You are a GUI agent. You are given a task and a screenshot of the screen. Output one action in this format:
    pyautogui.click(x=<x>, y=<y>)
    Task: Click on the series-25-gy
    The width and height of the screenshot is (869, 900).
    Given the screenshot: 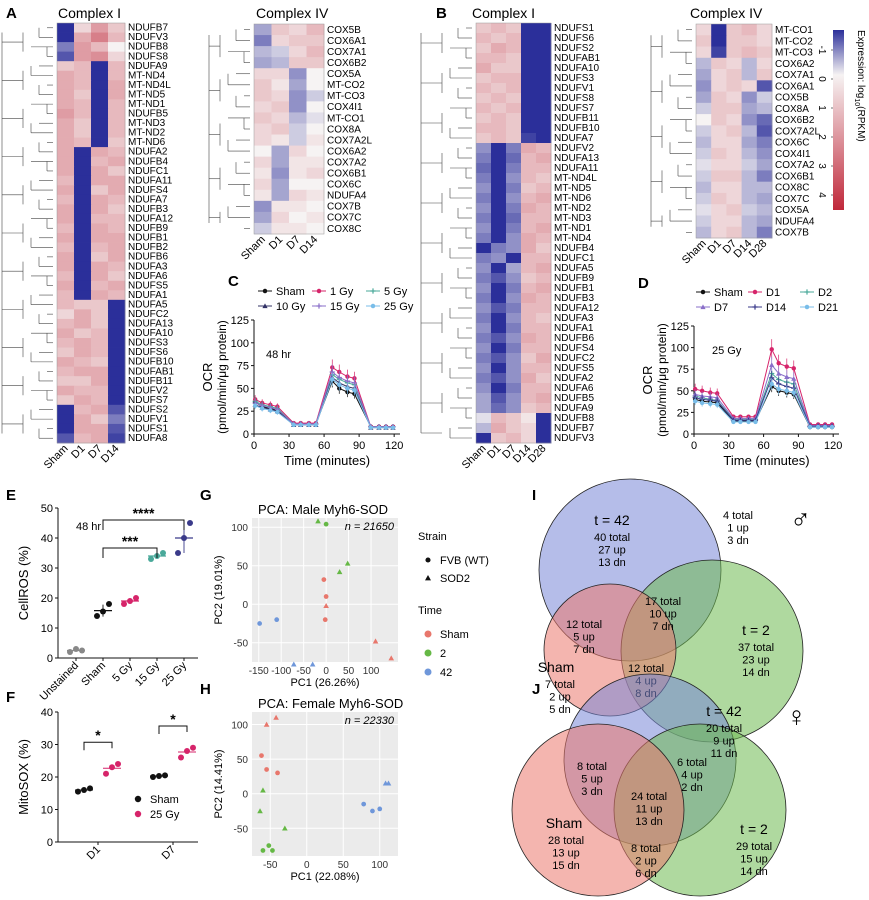 What is the action you would take?
    pyautogui.click(x=324, y=401)
    